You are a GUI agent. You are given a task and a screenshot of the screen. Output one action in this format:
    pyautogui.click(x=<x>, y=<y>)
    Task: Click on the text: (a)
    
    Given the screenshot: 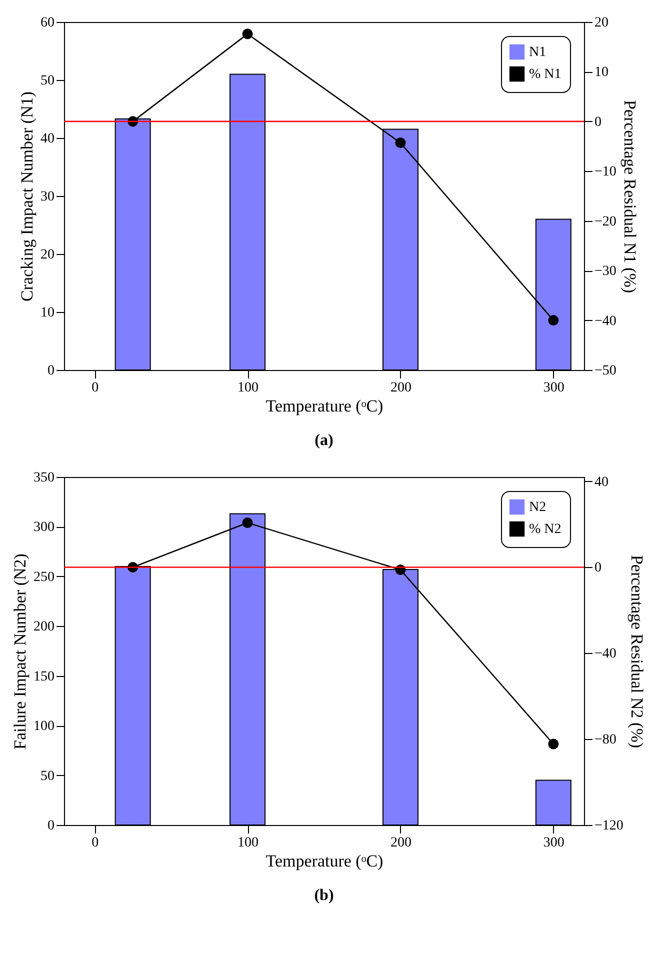 What is the action you would take?
    pyautogui.click(x=324, y=440)
    